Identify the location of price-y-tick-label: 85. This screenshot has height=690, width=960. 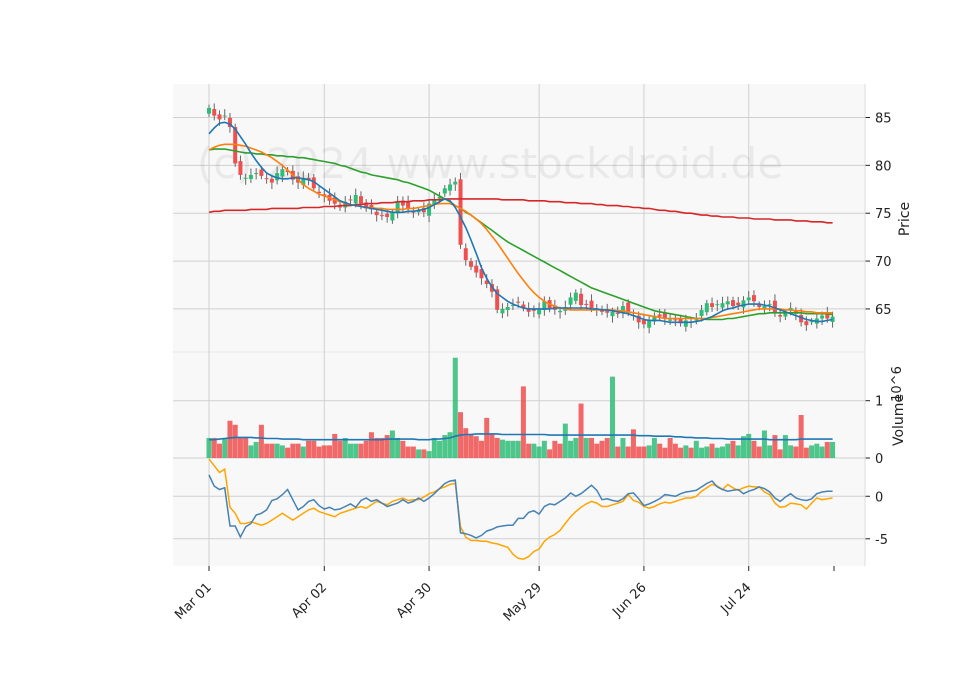
(883, 119).